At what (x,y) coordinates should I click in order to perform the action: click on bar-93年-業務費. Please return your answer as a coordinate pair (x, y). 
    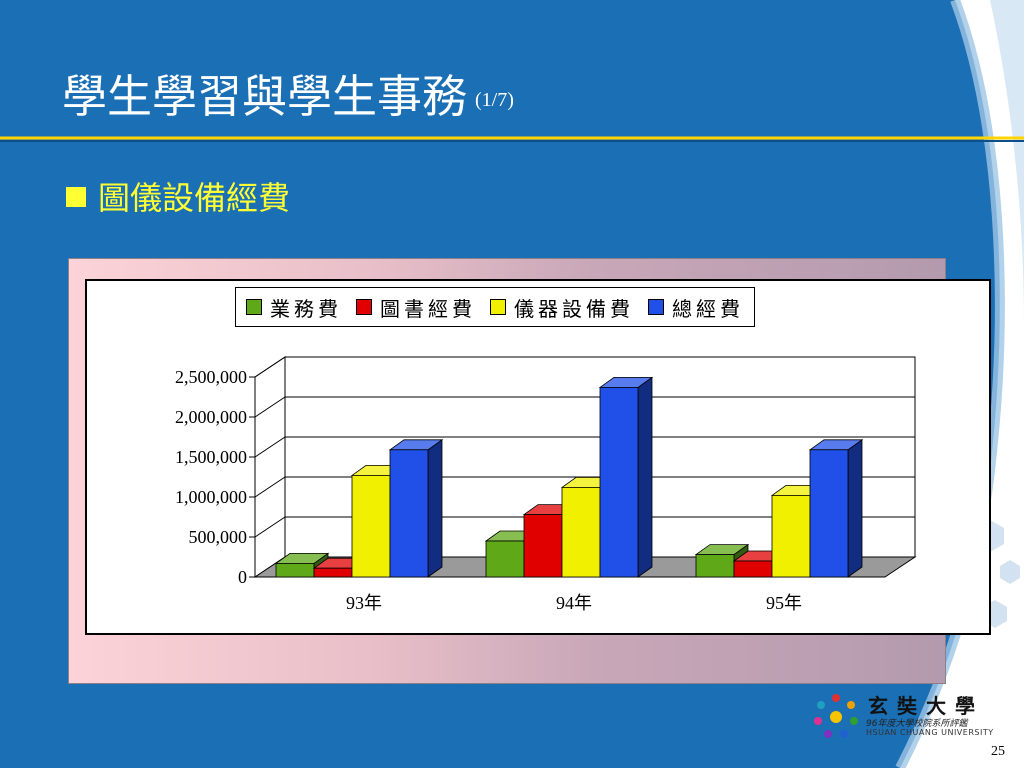
    Looking at the image, I should click on (295, 570).